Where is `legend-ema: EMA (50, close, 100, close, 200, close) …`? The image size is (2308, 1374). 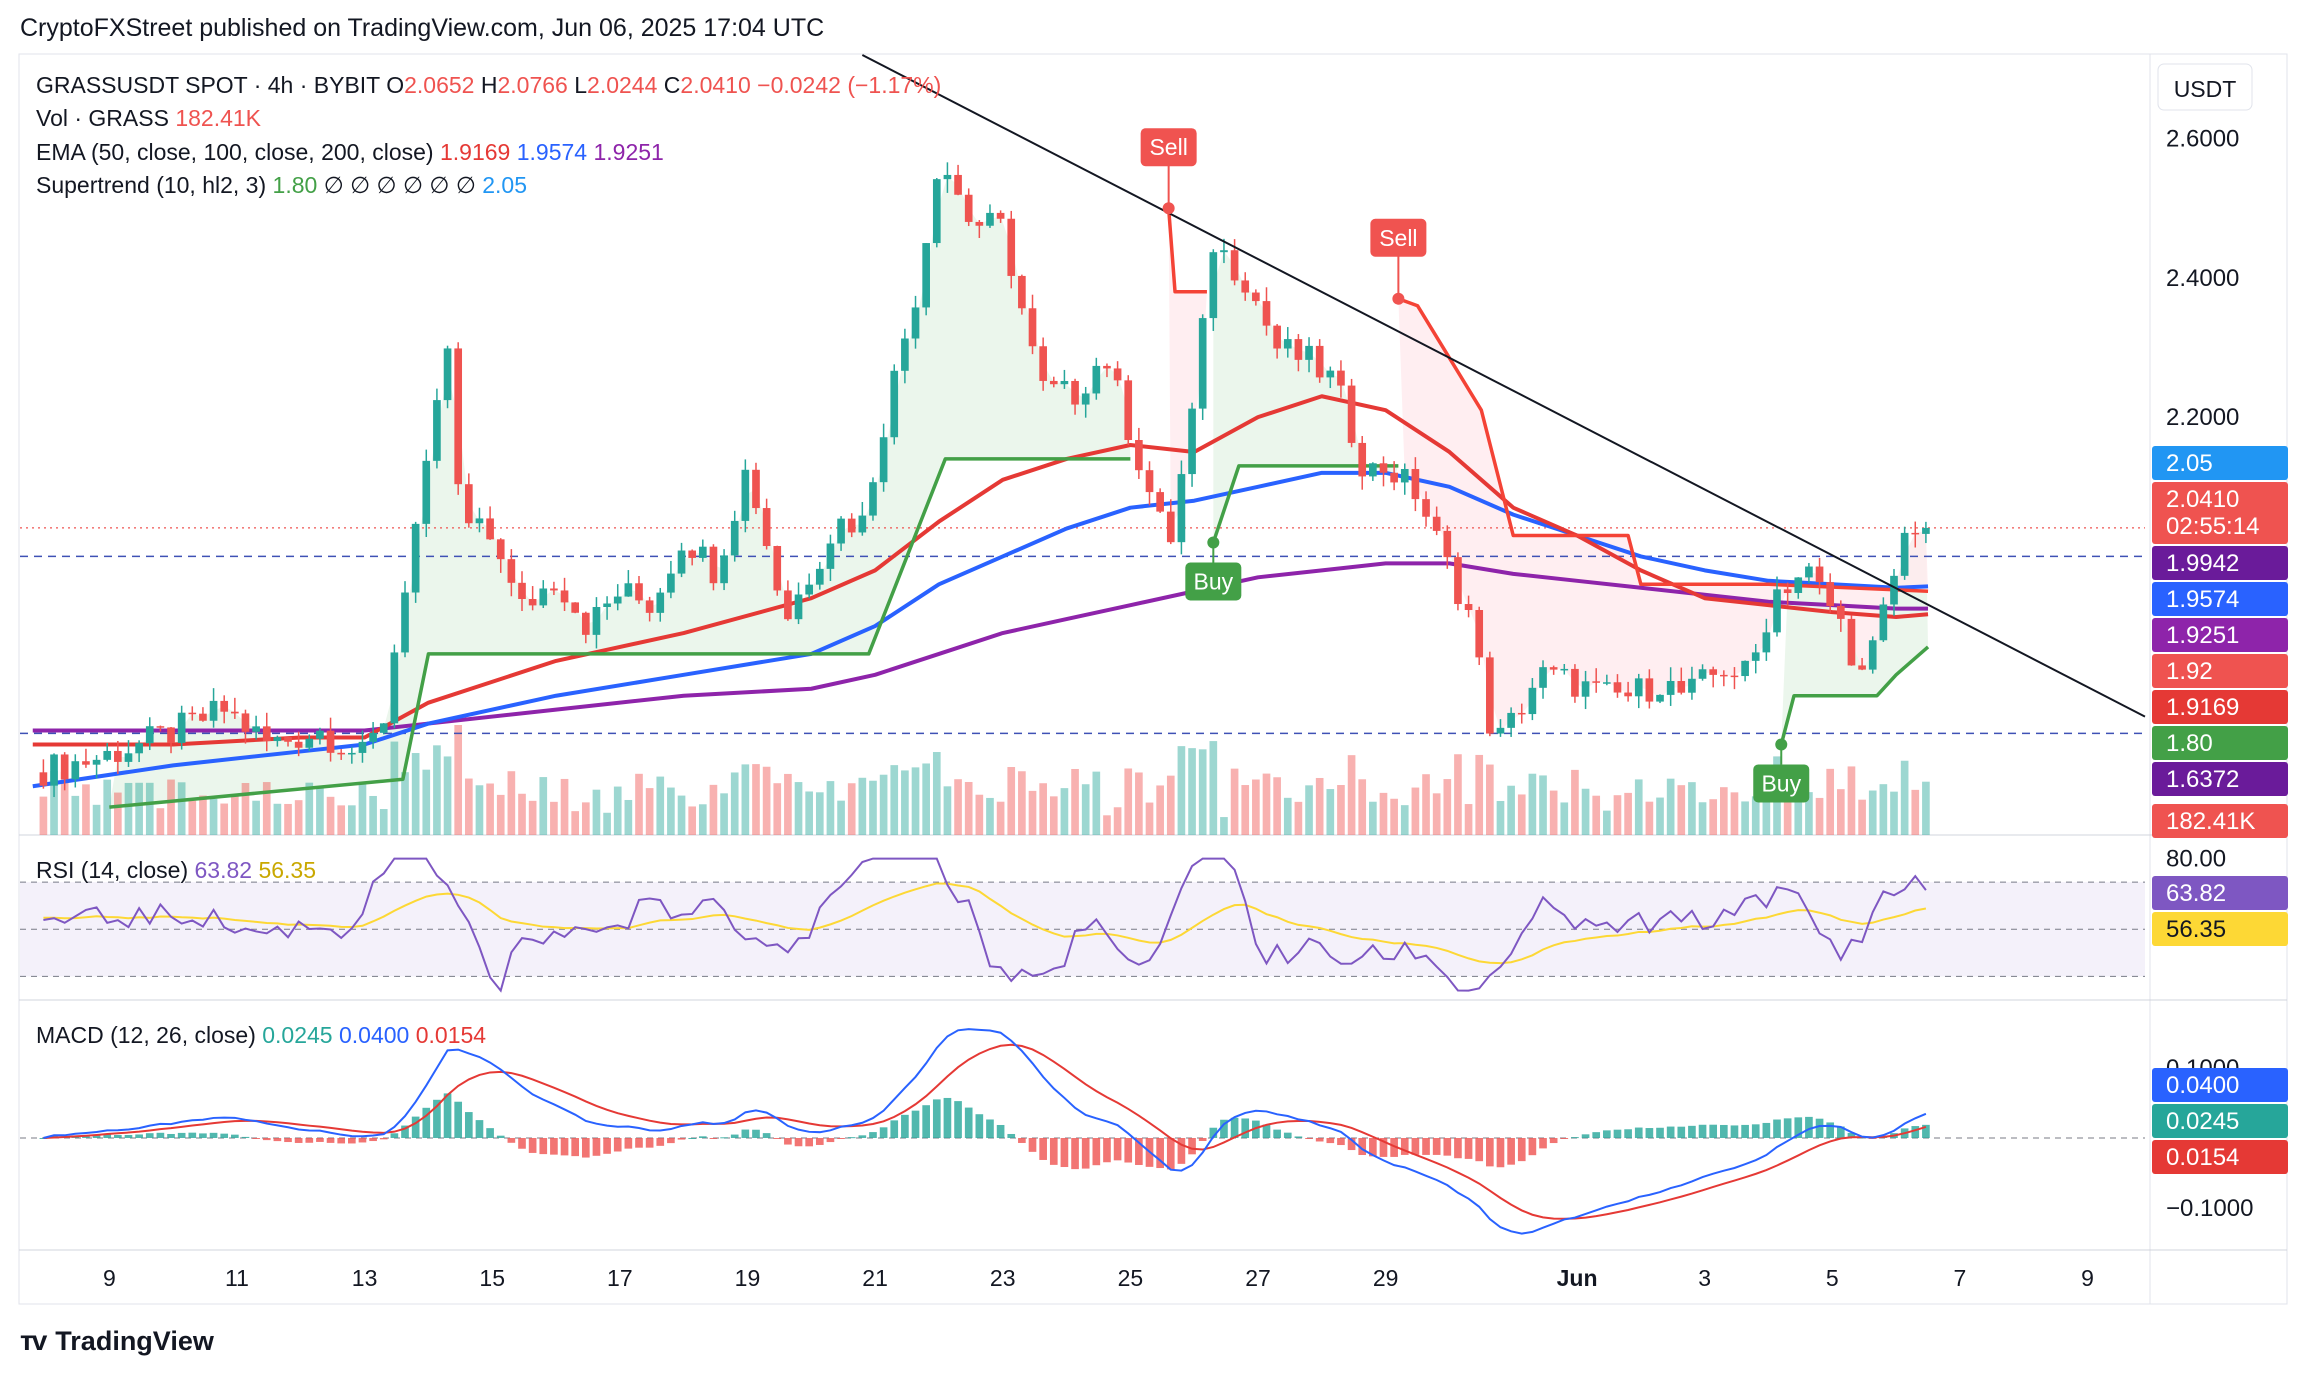 legend-ema: EMA (50, close, 100, close, 200, close) … is located at coordinates (350, 152).